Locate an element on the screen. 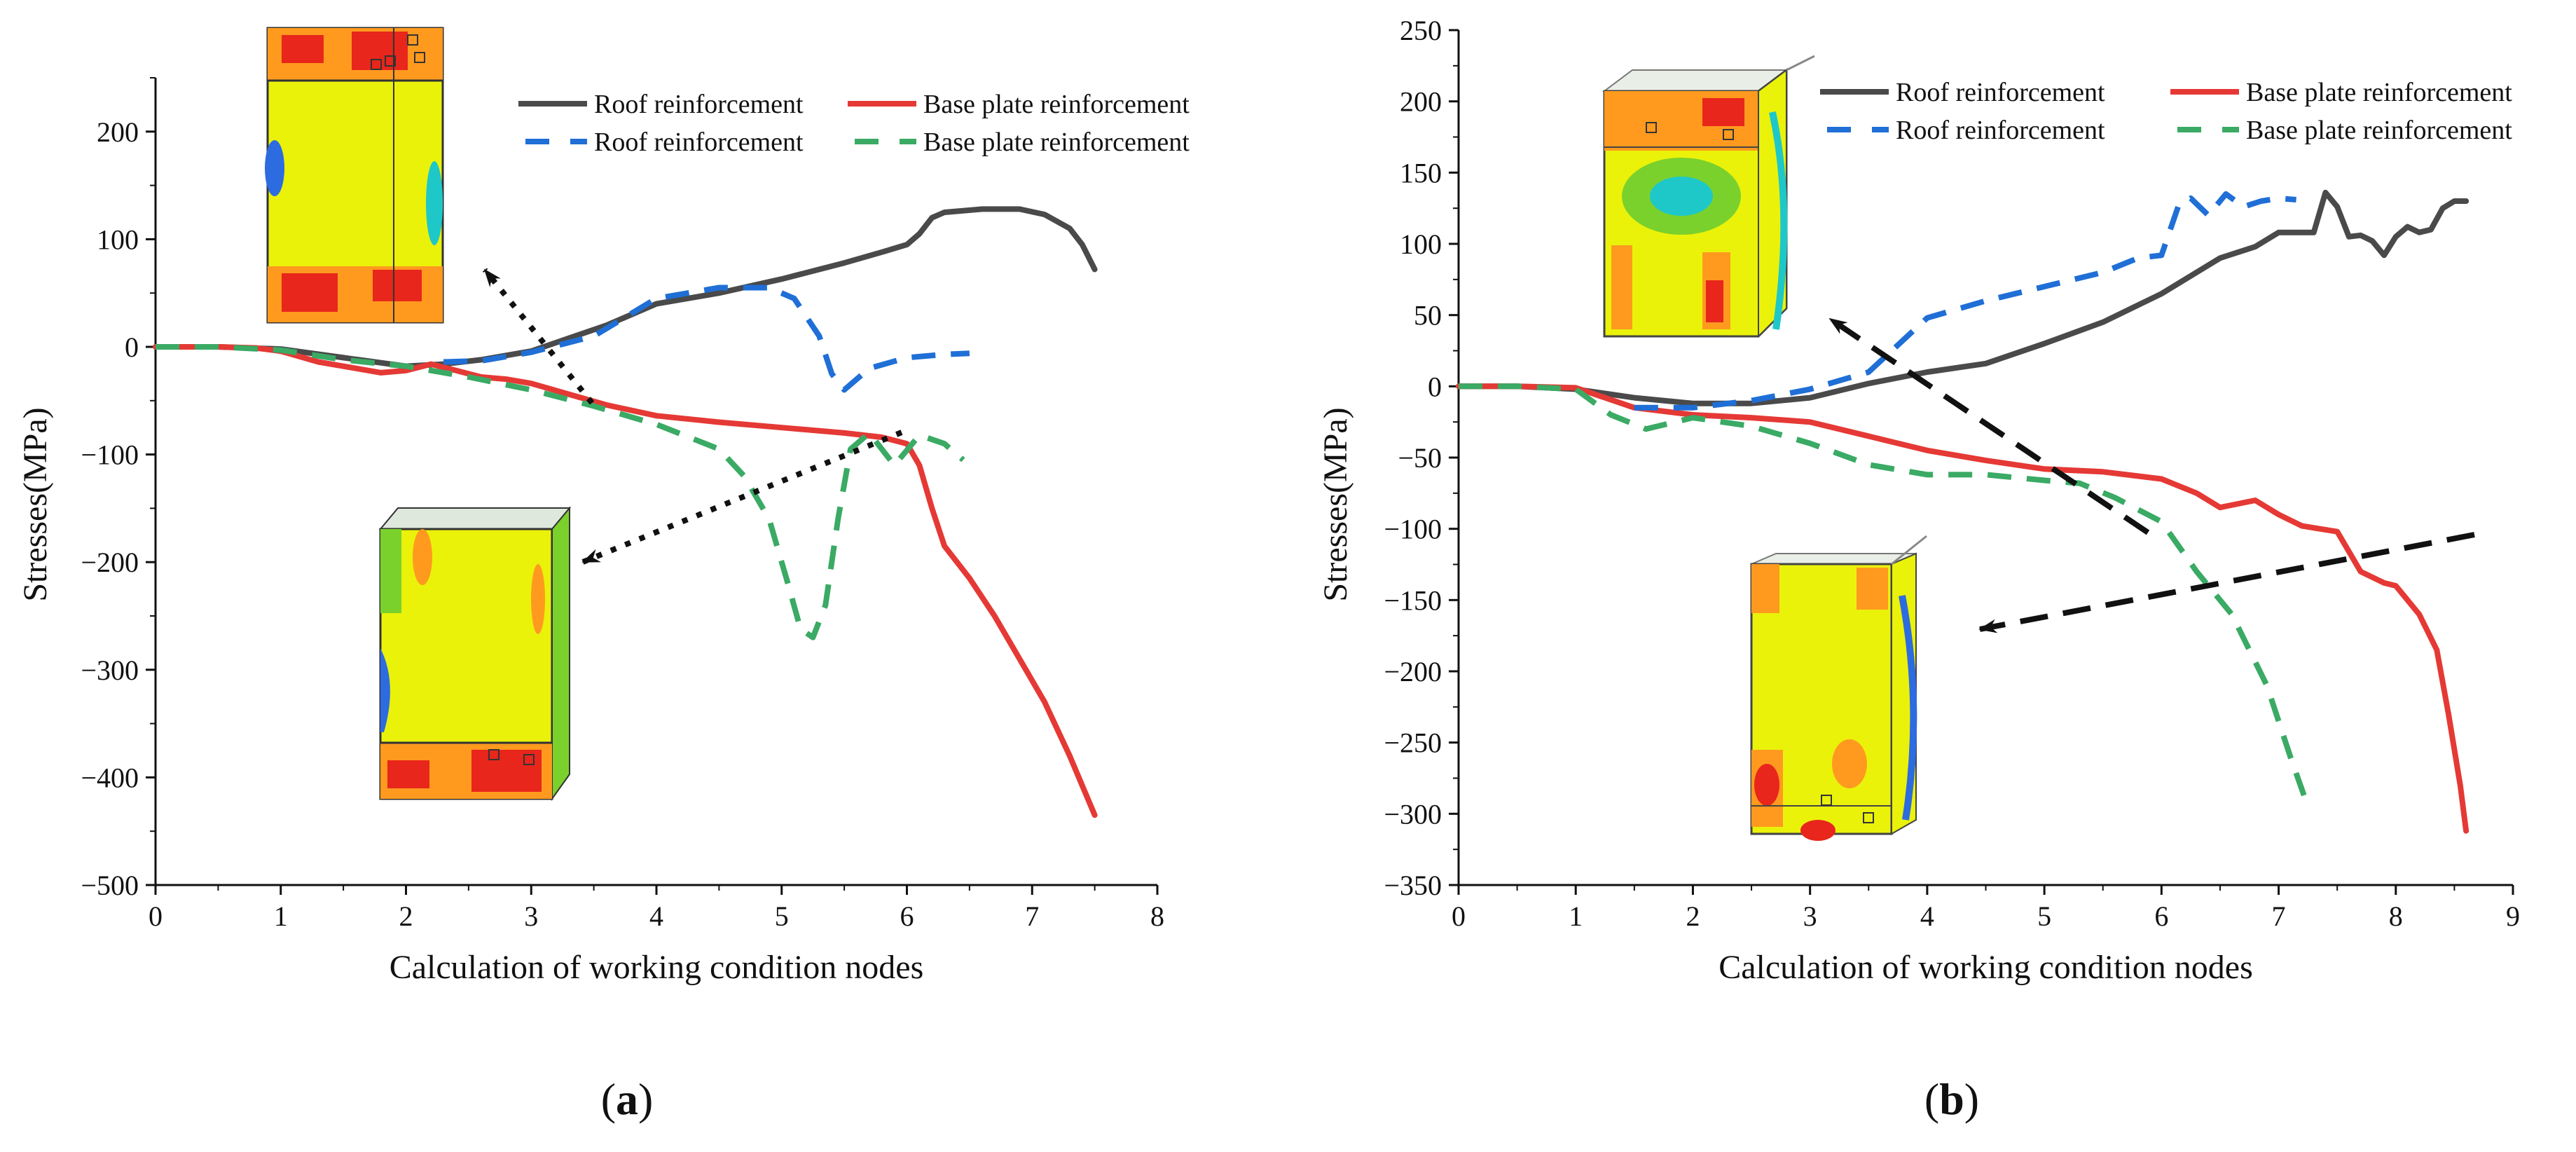 The width and height of the screenshot is (2576, 1152). panel-a-arrow-bottom is located at coordinates (742, 497).